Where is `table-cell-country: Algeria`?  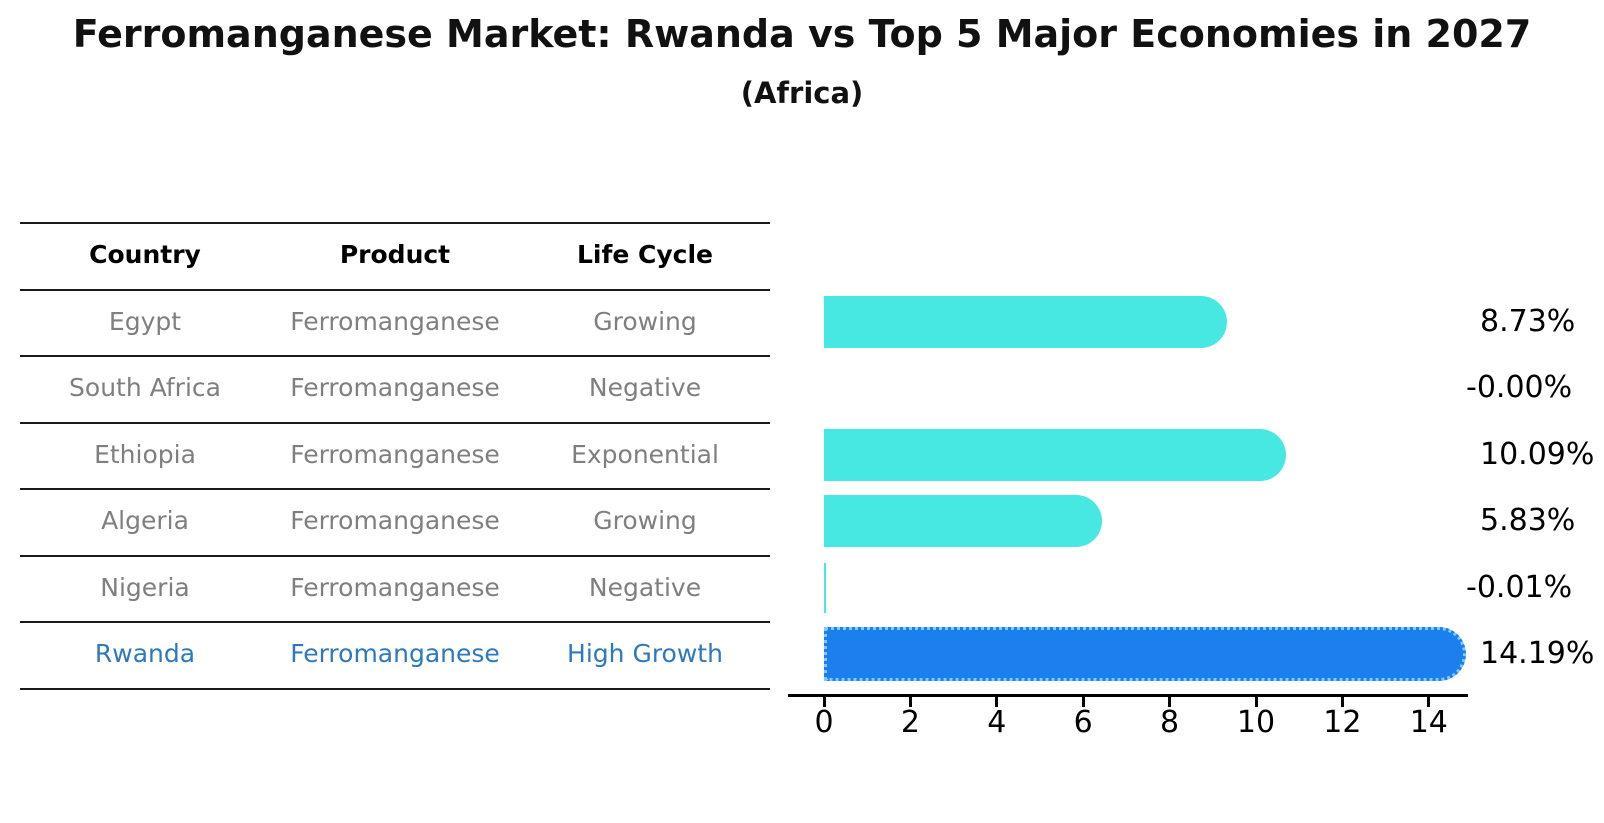
table-cell-country: Algeria is located at coordinates (145, 521).